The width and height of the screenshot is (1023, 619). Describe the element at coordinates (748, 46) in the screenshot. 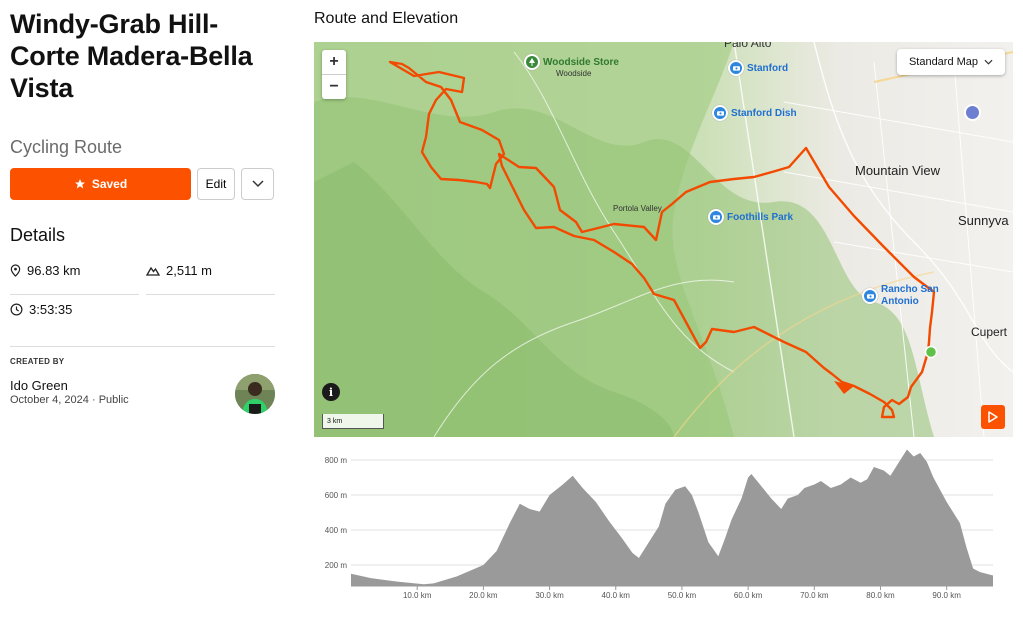

I see `place-palo-alto: Palo Alto` at that location.